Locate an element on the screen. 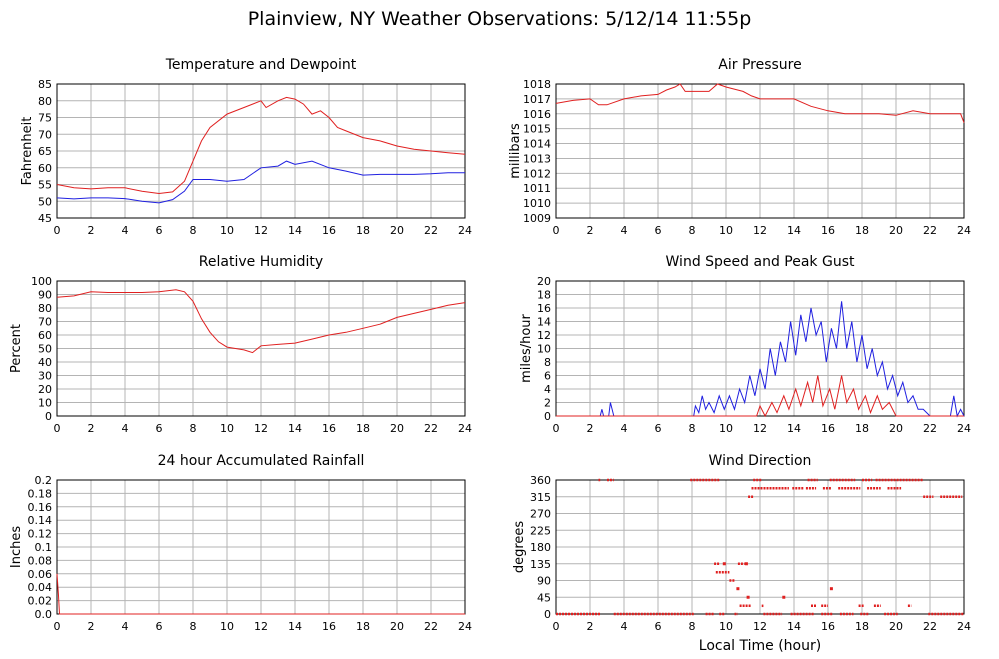 This screenshot has width=999, height=659. y-tick-label: 0.1 is located at coordinates (44, 547).